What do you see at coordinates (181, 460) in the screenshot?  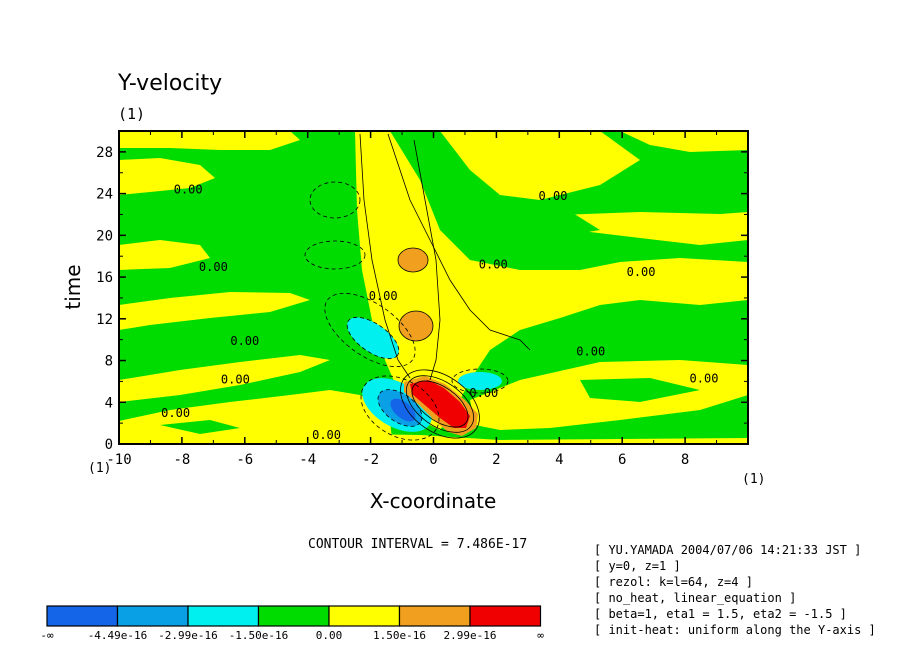 I see `x-tick-label: -8` at bounding box center [181, 460].